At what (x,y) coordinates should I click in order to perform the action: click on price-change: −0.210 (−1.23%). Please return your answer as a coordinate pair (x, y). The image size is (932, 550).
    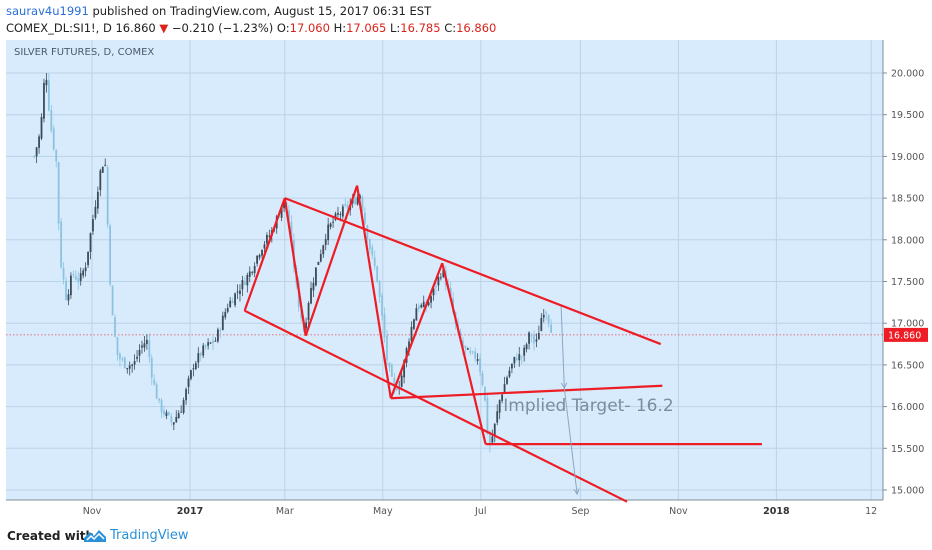
    Looking at the image, I should click on (222, 28).